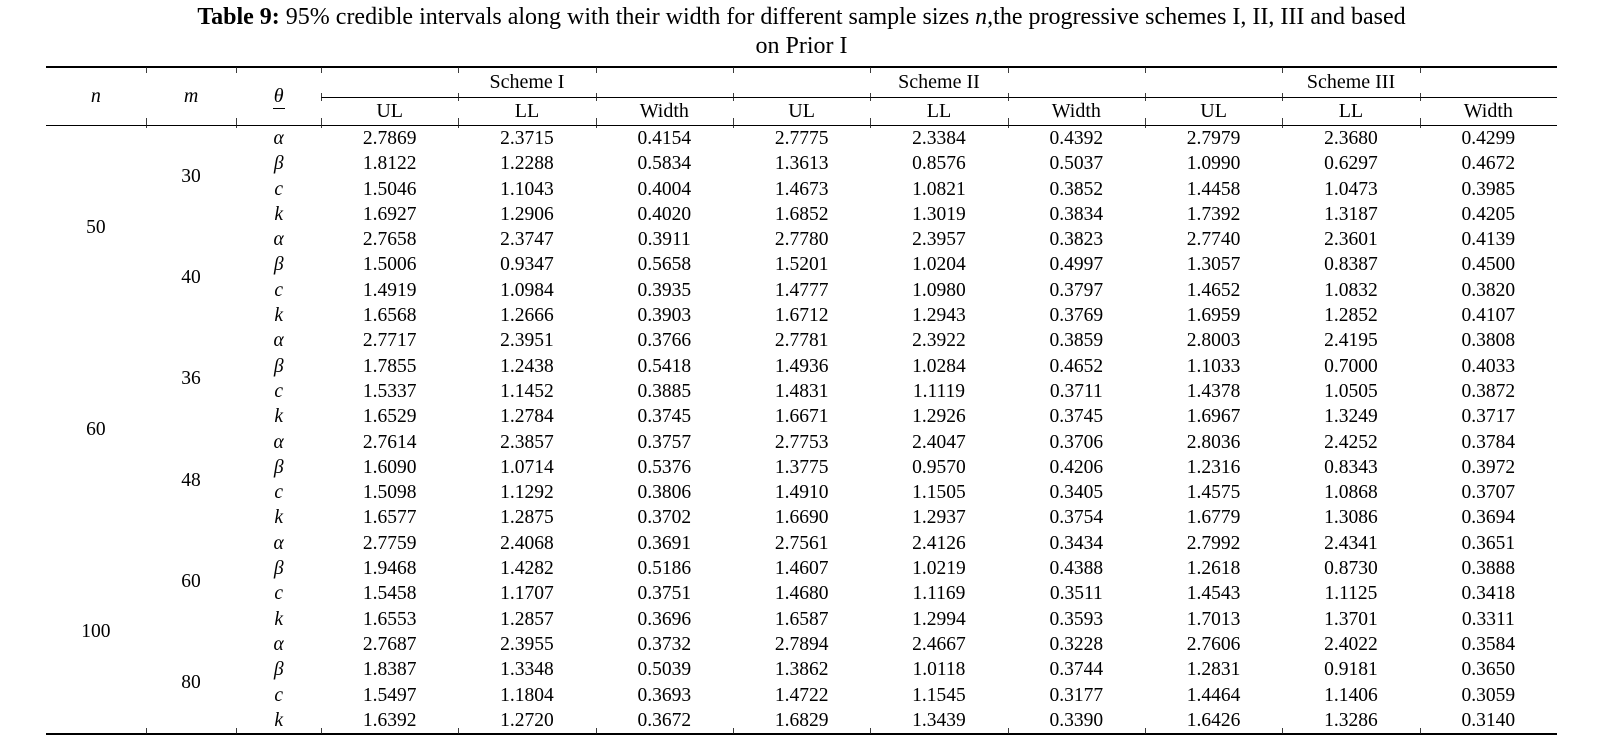  I want to click on value-cell: 1.0473, so click(1351, 189).